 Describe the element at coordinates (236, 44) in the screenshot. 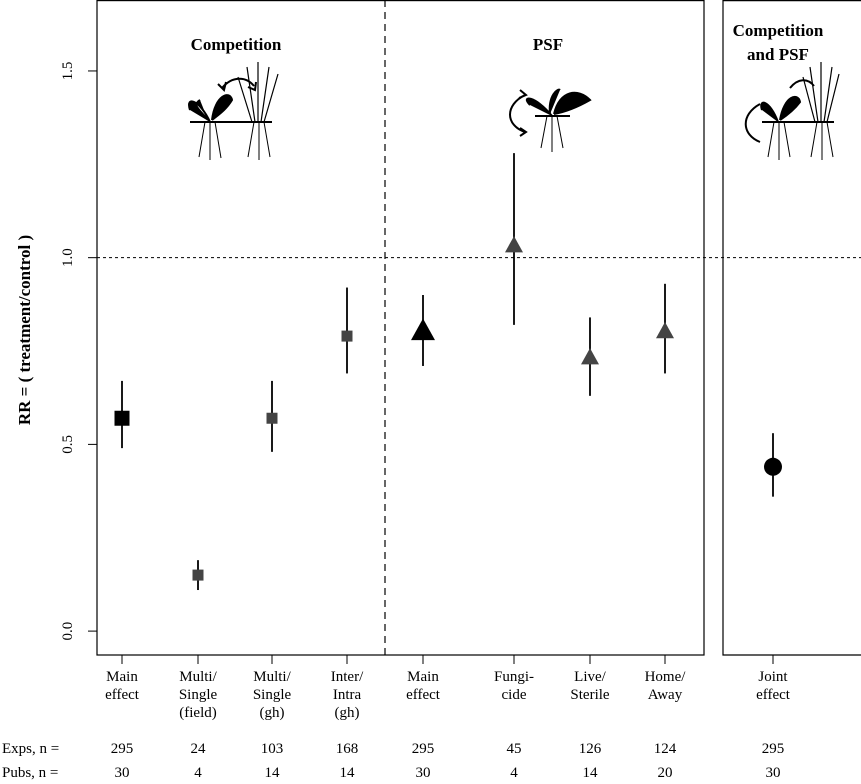

I see `group-title: Competition` at that location.